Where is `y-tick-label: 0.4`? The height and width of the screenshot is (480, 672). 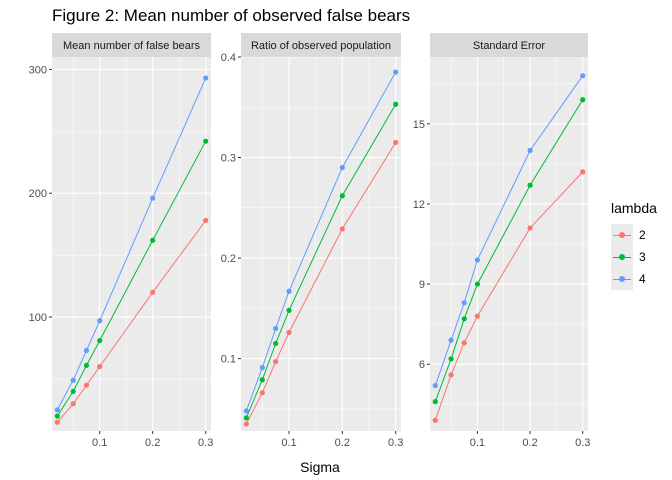 y-tick-label: 0.4 is located at coordinates (228, 58).